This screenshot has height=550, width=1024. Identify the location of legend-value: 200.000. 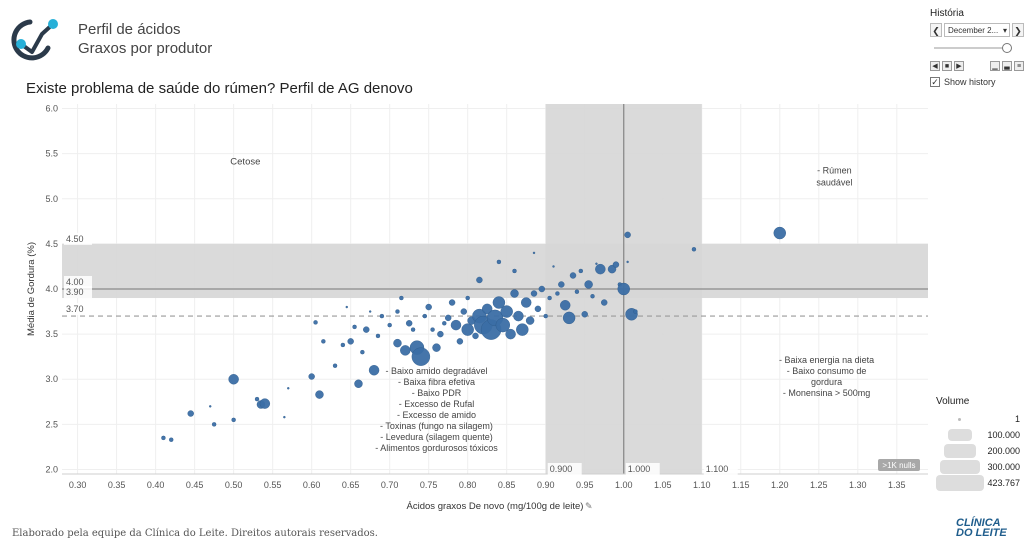
(1003, 451).